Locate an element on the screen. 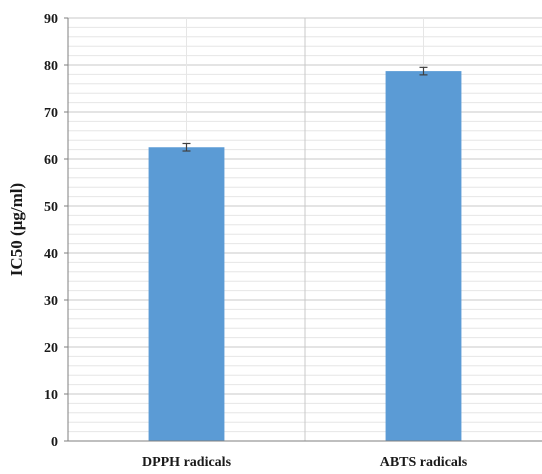  y-tick-label: 10 is located at coordinates (51, 395).